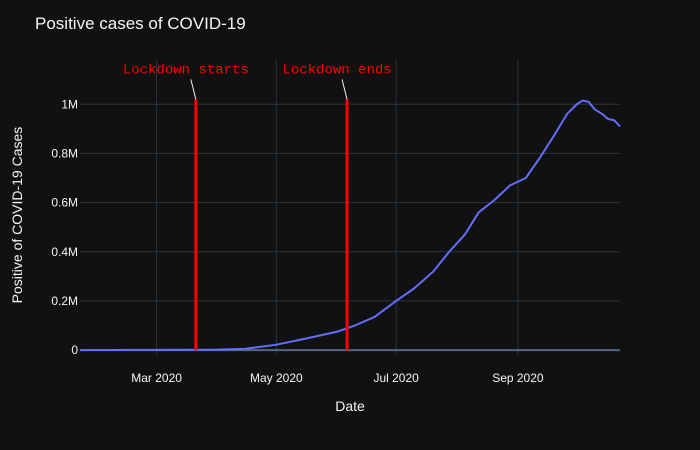 Image resolution: width=700 pixels, height=450 pixels. Describe the element at coordinates (337, 378) in the screenshot. I see `x-axis-ticks: Mar 2020 May 2020 Jul 2020 Sep 2020` at that location.